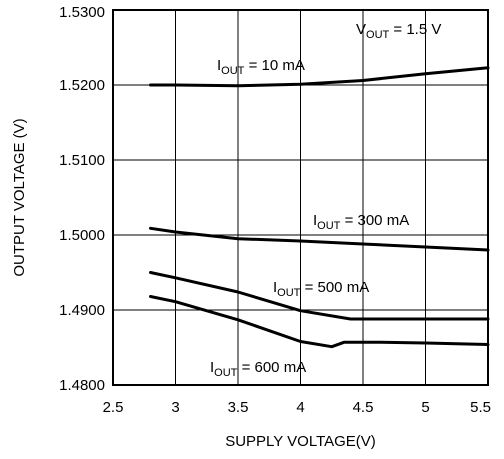 This screenshot has width=504, height=459. I want to click on y-axis-title: OUTPUT VOLTAGE (V), so click(19, 197).